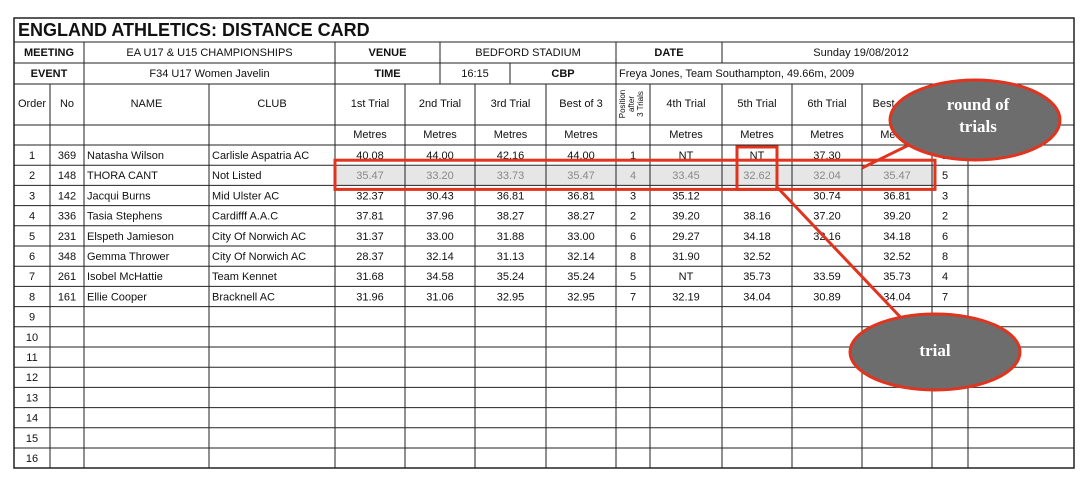 The height and width of the screenshot is (480, 1088). Describe the element at coordinates (209, 53) in the screenshot. I see `field-value: EA U17 & U15 CHAMPIONSHIPS` at that location.